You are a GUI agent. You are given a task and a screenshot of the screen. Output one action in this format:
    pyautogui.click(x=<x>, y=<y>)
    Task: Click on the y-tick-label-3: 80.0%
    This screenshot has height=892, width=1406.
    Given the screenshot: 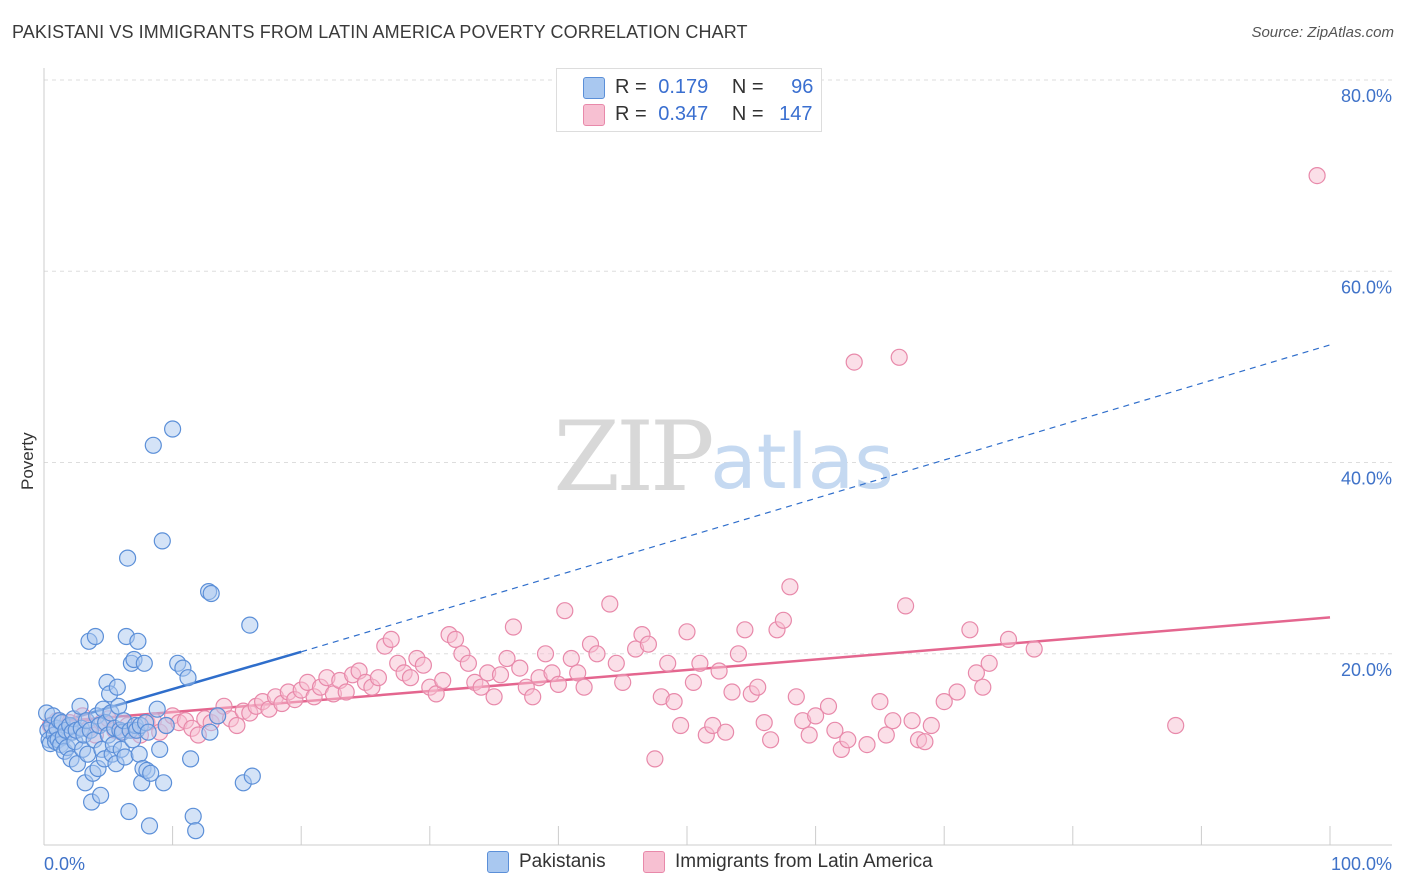 What is the action you would take?
    pyautogui.click(x=1366, y=96)
    